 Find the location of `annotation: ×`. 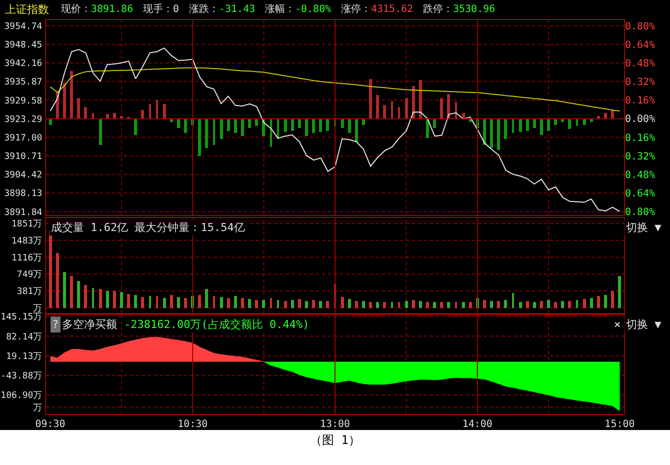

annotation: × is located at coordinates (617, 324).